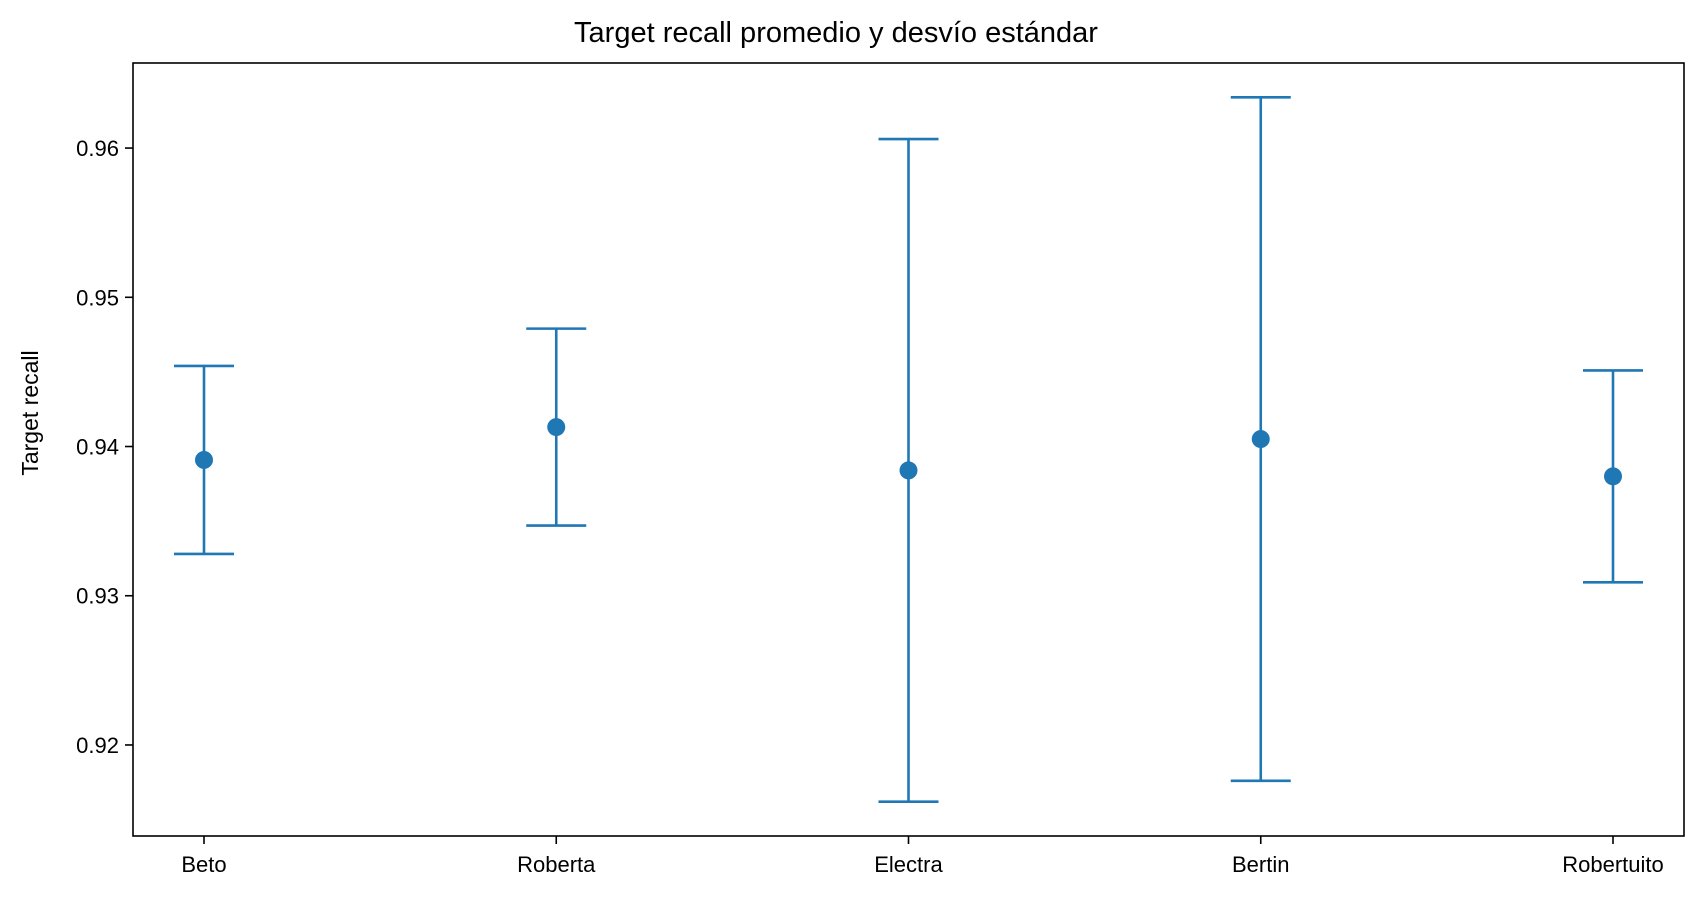  I want to click on chart-title: Target recall promedio y desvío estándar, so click(836, 33).